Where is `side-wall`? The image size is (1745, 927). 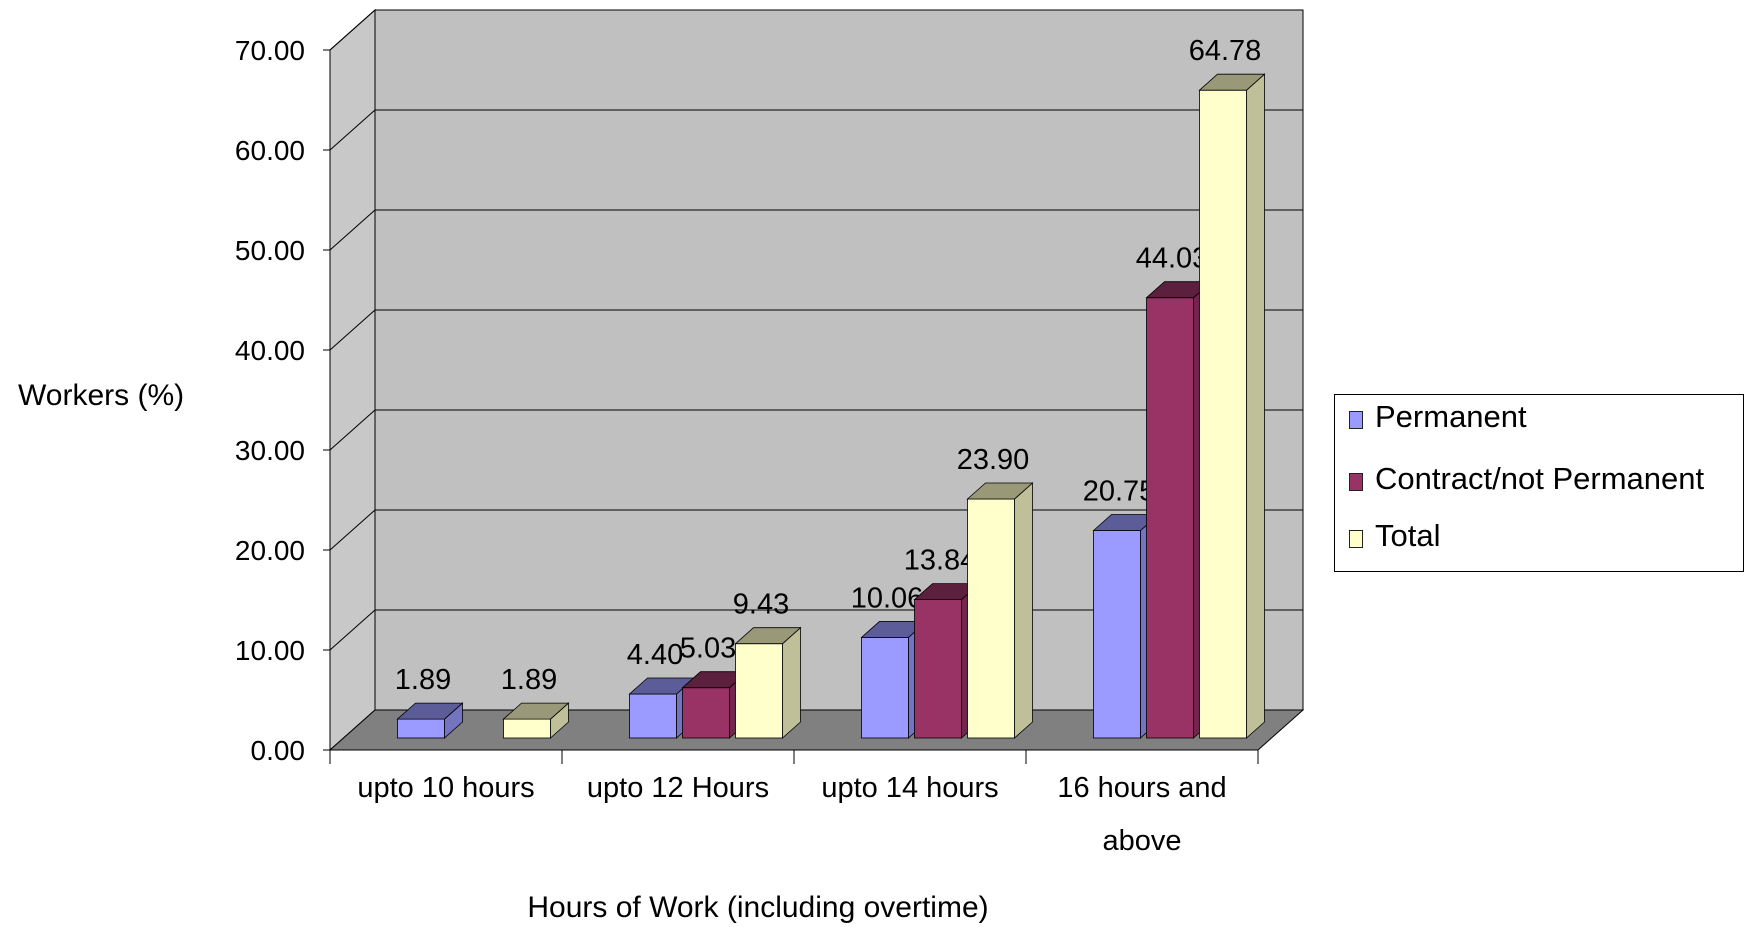
side-wall is located at coordinates (352, 380).